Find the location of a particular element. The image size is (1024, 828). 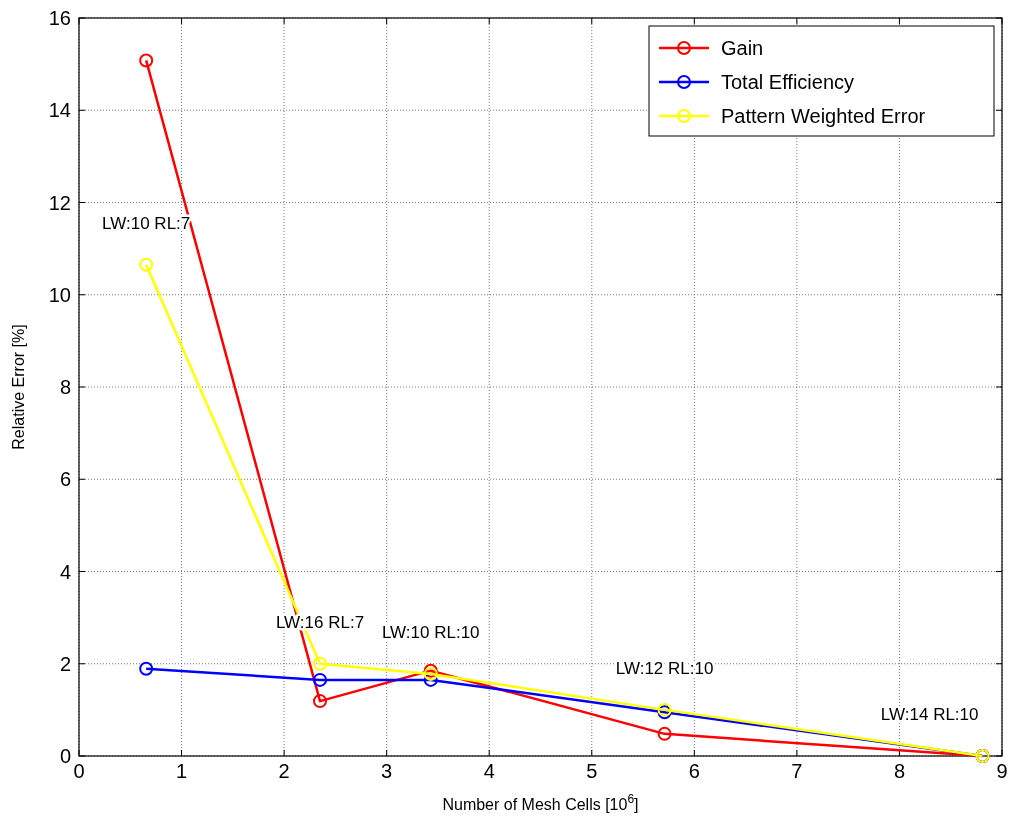

y-tick-label: 10 is located at coordinates (59, 294).